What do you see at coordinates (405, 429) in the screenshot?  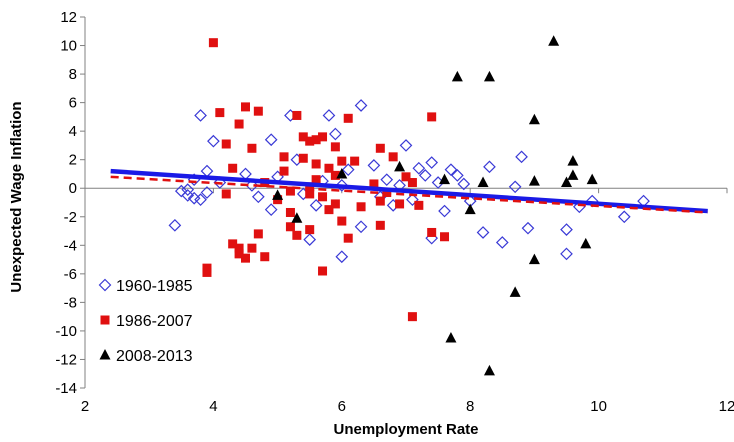 I see `x-axis-title: Unemployment Rate` at bounding box center [405, 429].